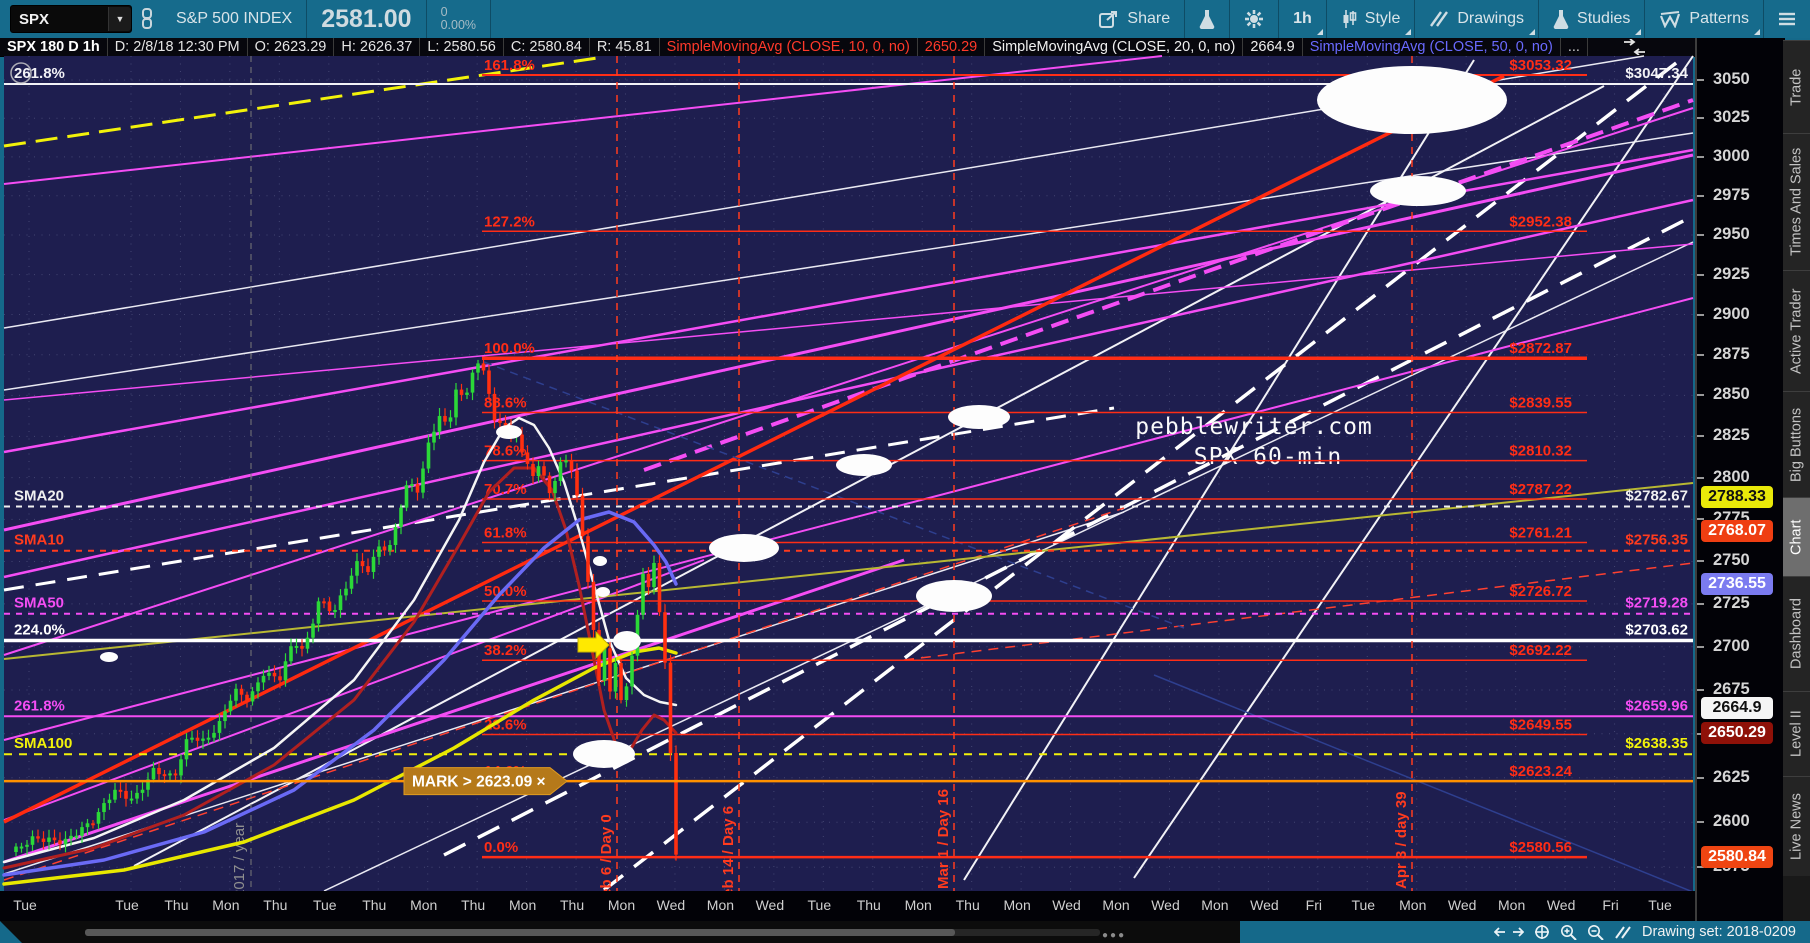 The width and height of the screenshot is (1810, 943). I want to click on menu-button, so click(1787, 19).